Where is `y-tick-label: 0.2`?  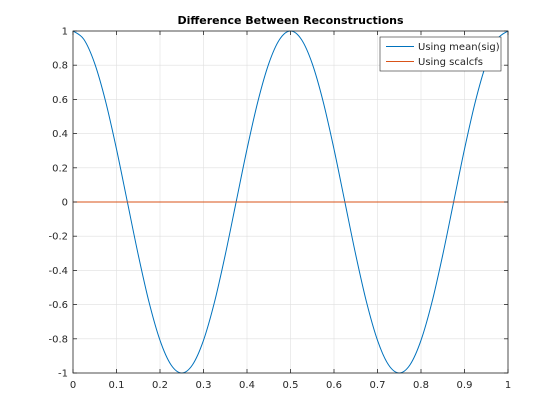
y-tick-label: 0.2 is located at coordinates (60, 168).